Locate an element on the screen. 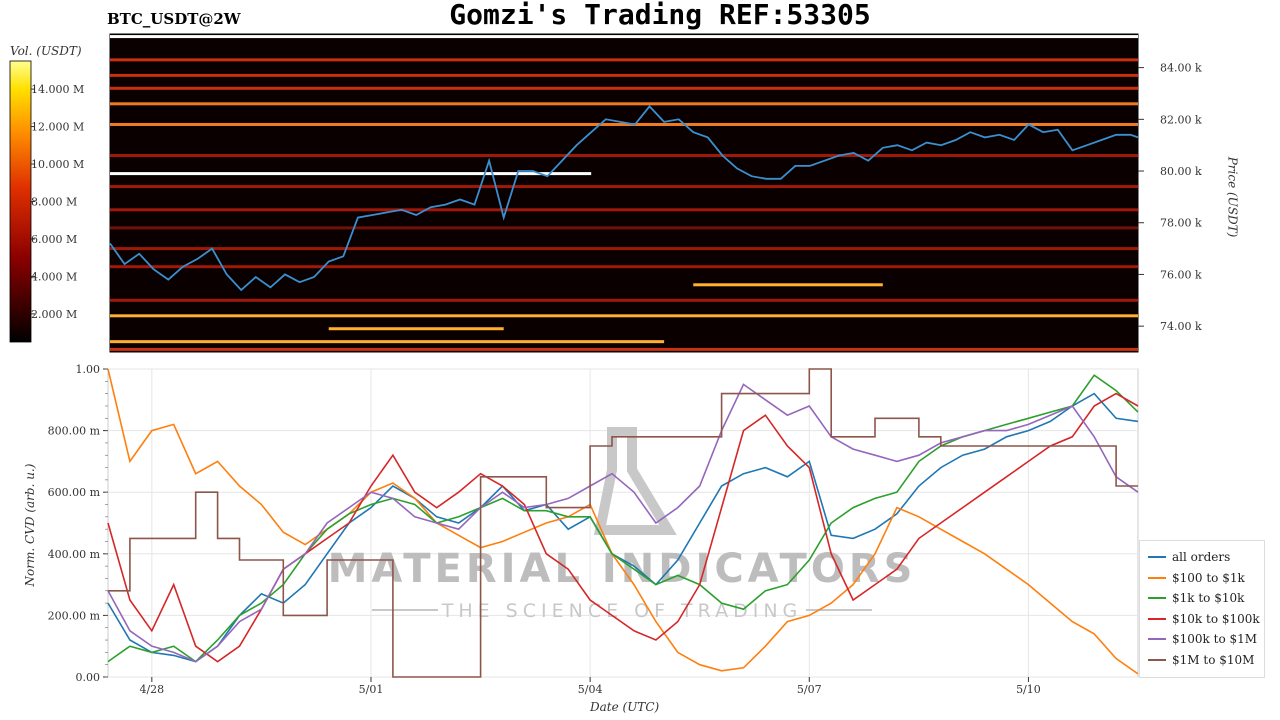  cvd-y-tick-label: 400.00 m is located at coordinates (74, 554).